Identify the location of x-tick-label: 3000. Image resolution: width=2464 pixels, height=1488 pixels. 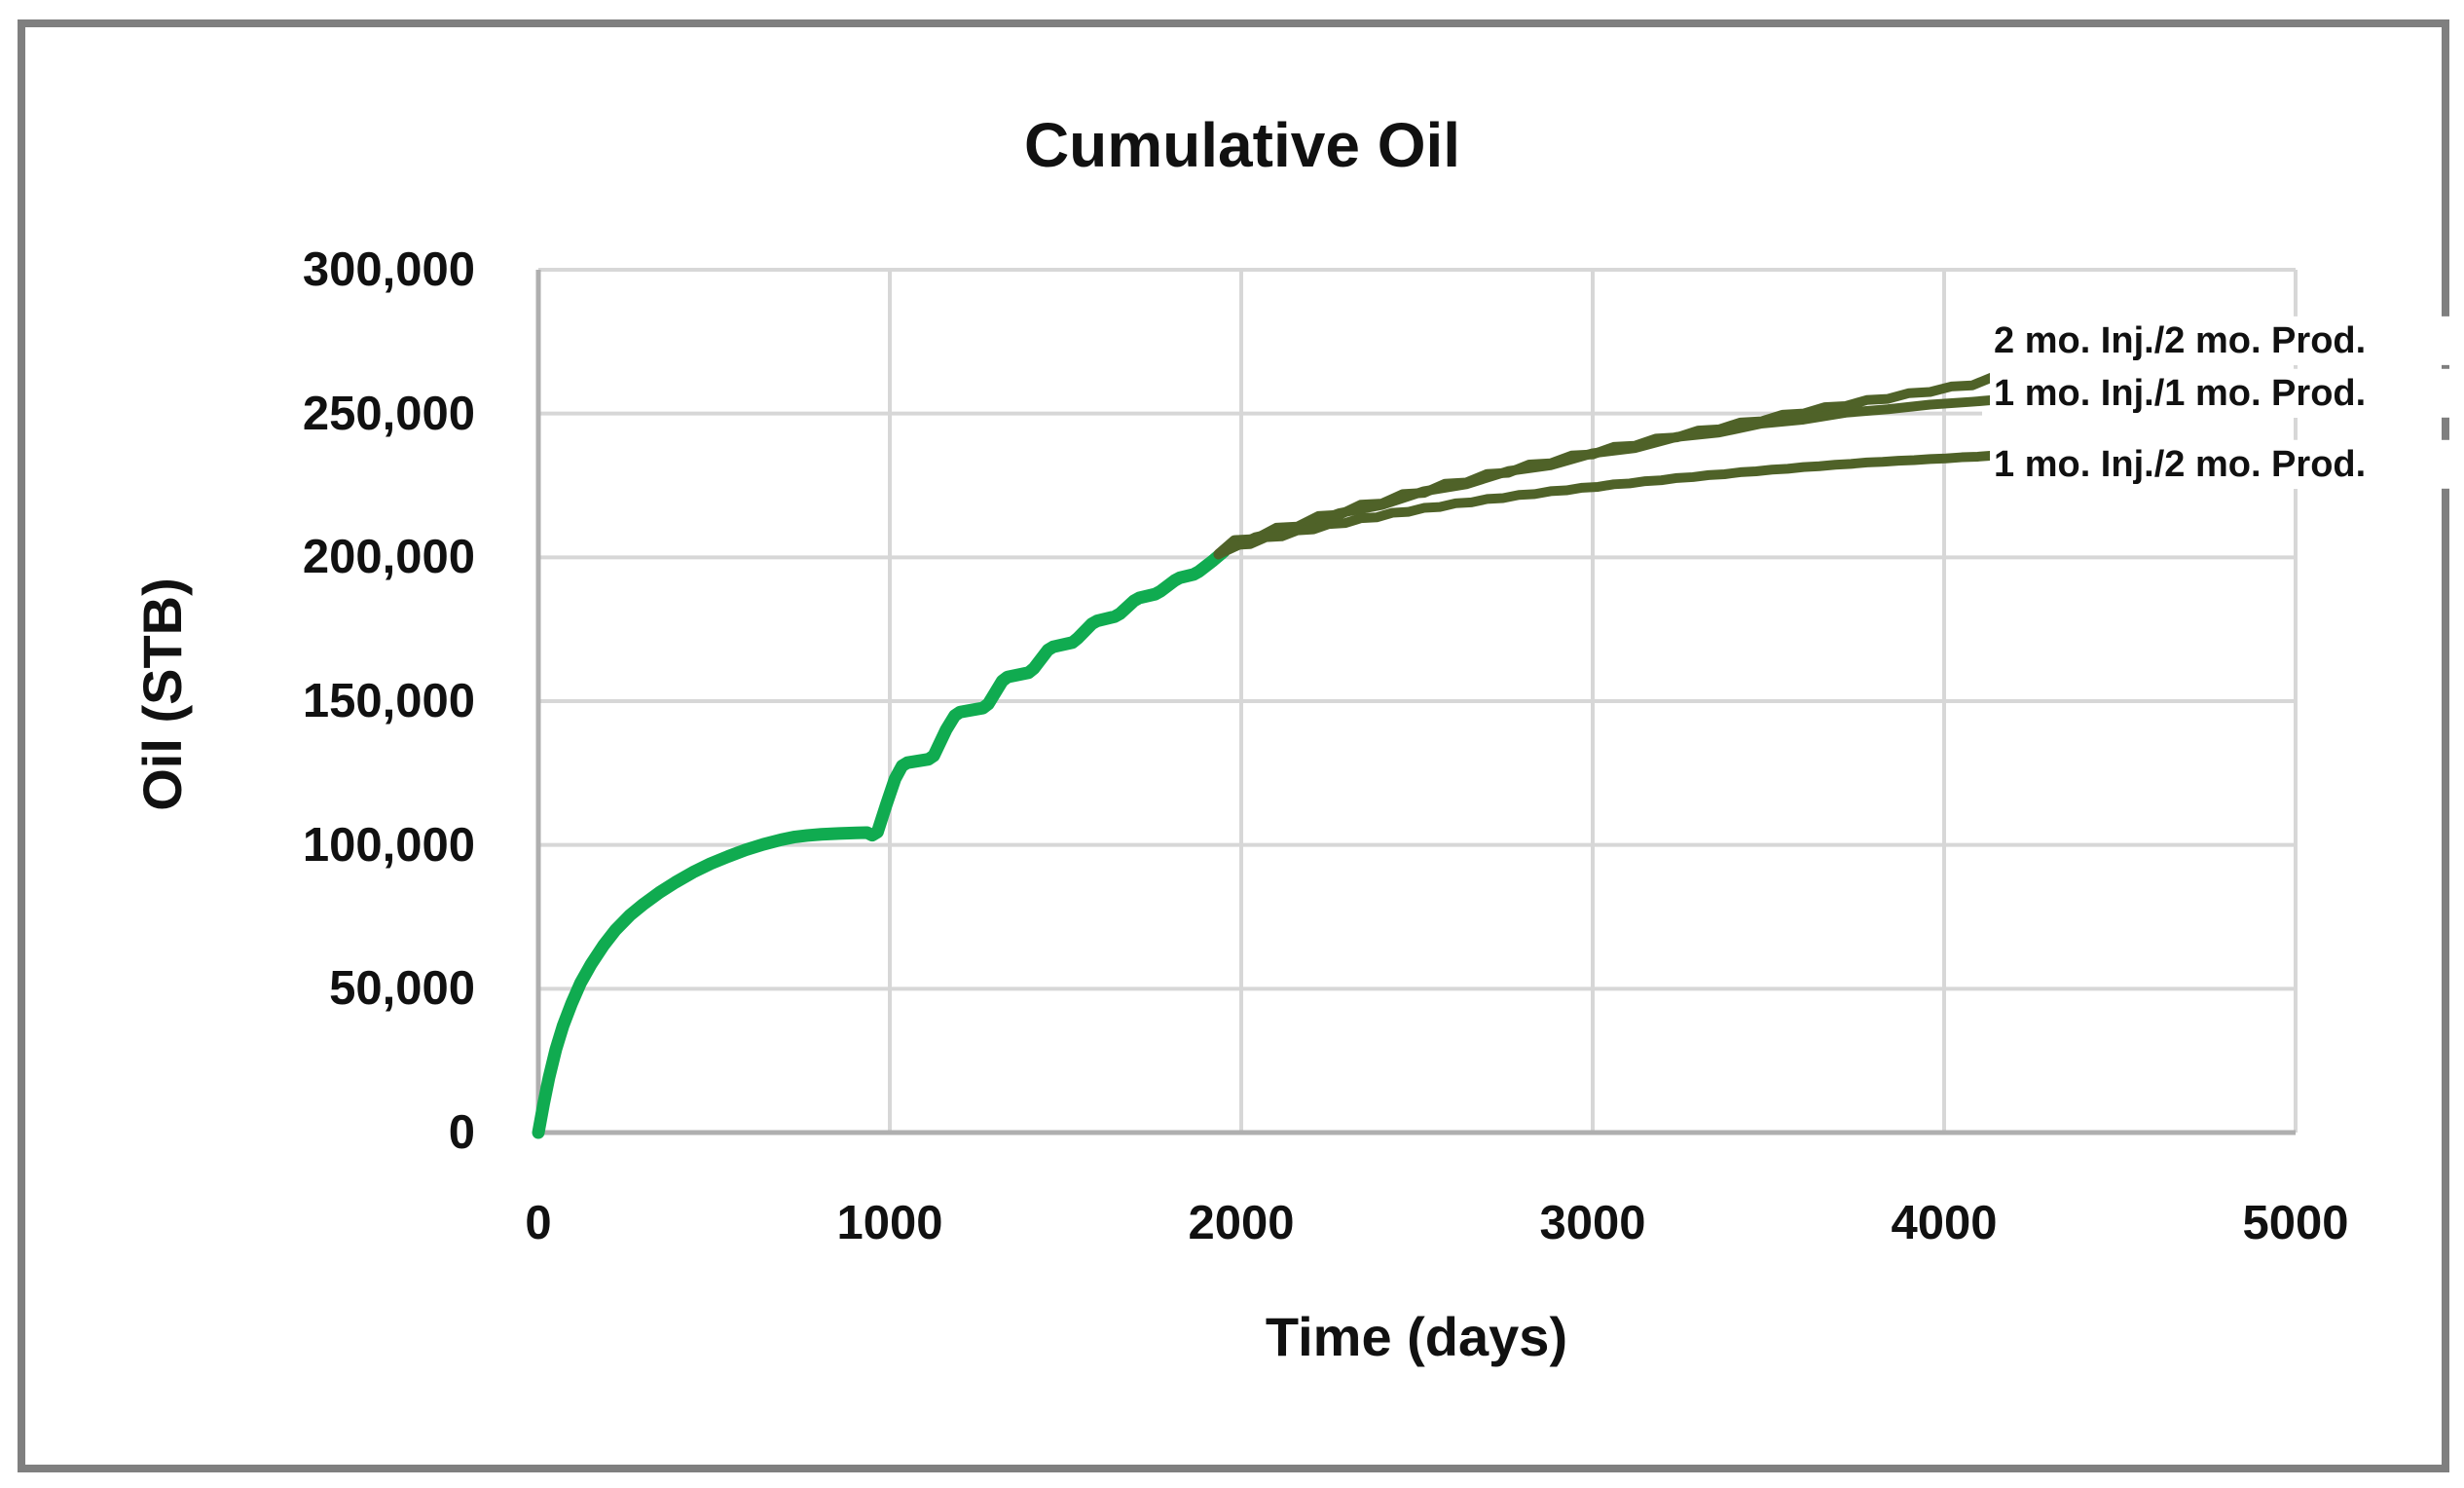
(1593, 1223).